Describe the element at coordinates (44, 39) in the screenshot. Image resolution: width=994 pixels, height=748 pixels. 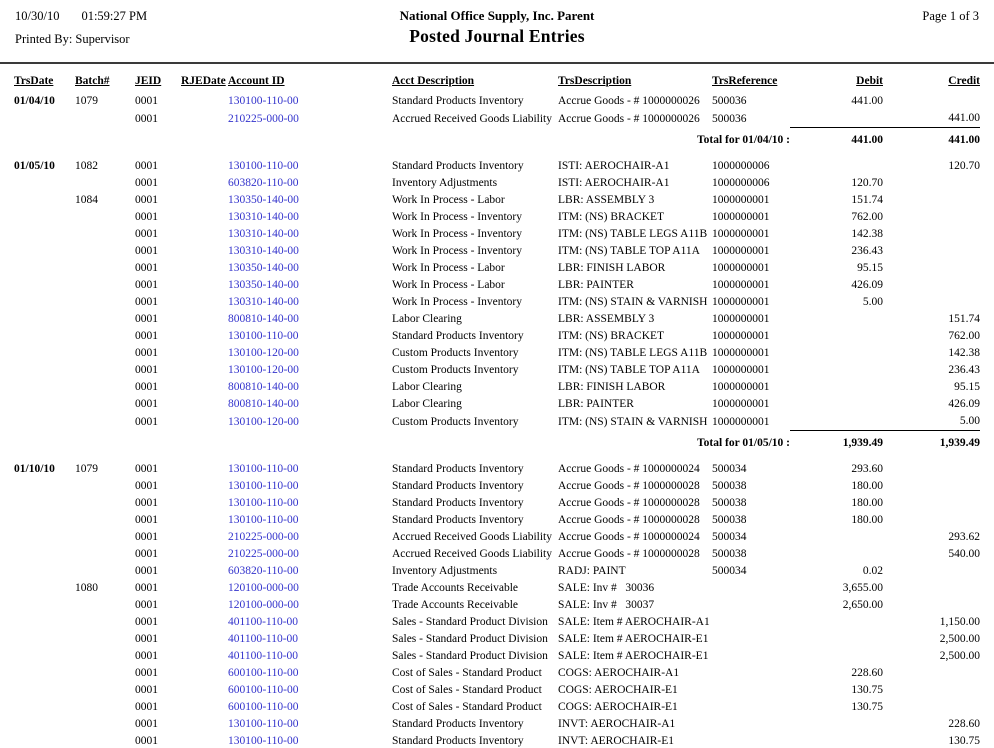
I see `printed-by-label: Printed By:` at that location.